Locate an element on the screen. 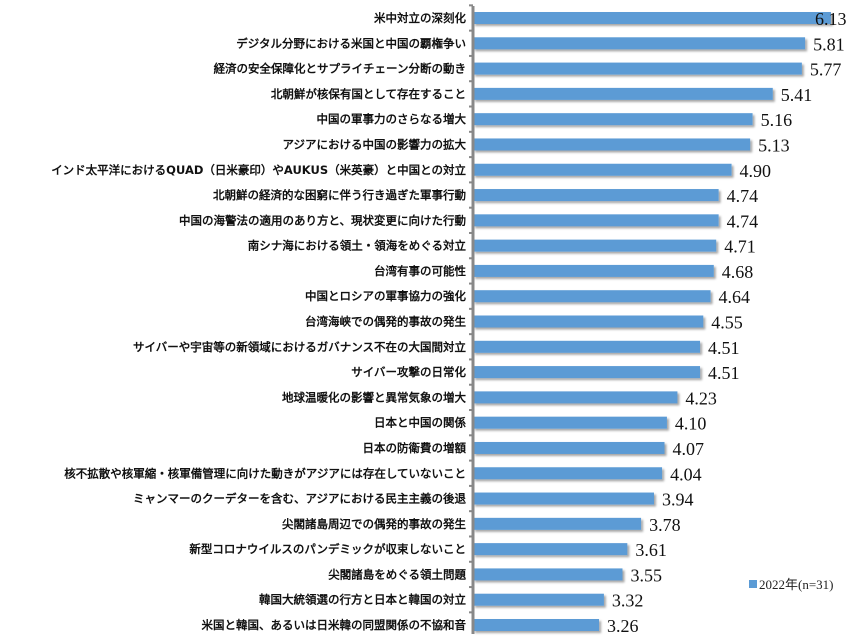  category-label: 日本の防衛費の増額 is located at coordinates (415, 448).